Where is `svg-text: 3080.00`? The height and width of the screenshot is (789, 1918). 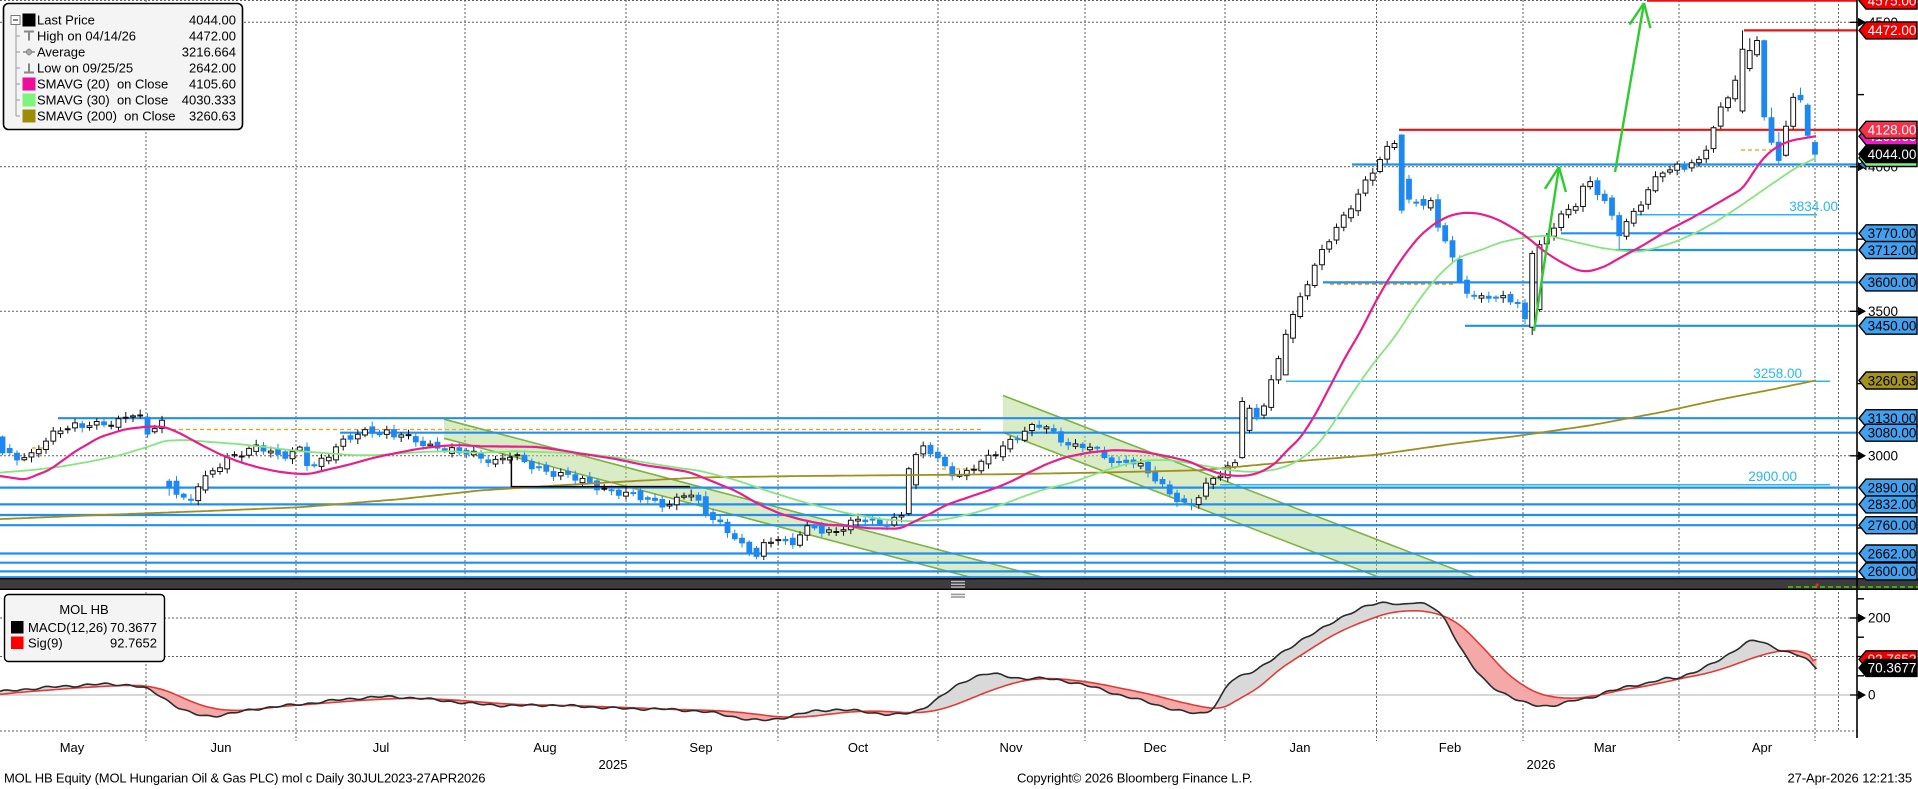 svg-text: 3080.00 is located at coordinates (1892, 433).